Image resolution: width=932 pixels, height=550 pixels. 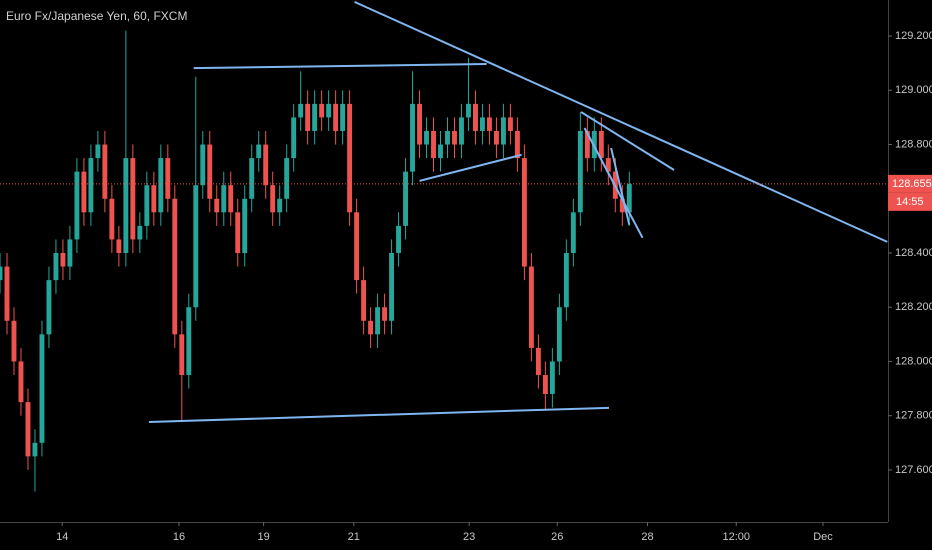 I want to click on y-tick-label: 128.000, so click(x=913, y=361).